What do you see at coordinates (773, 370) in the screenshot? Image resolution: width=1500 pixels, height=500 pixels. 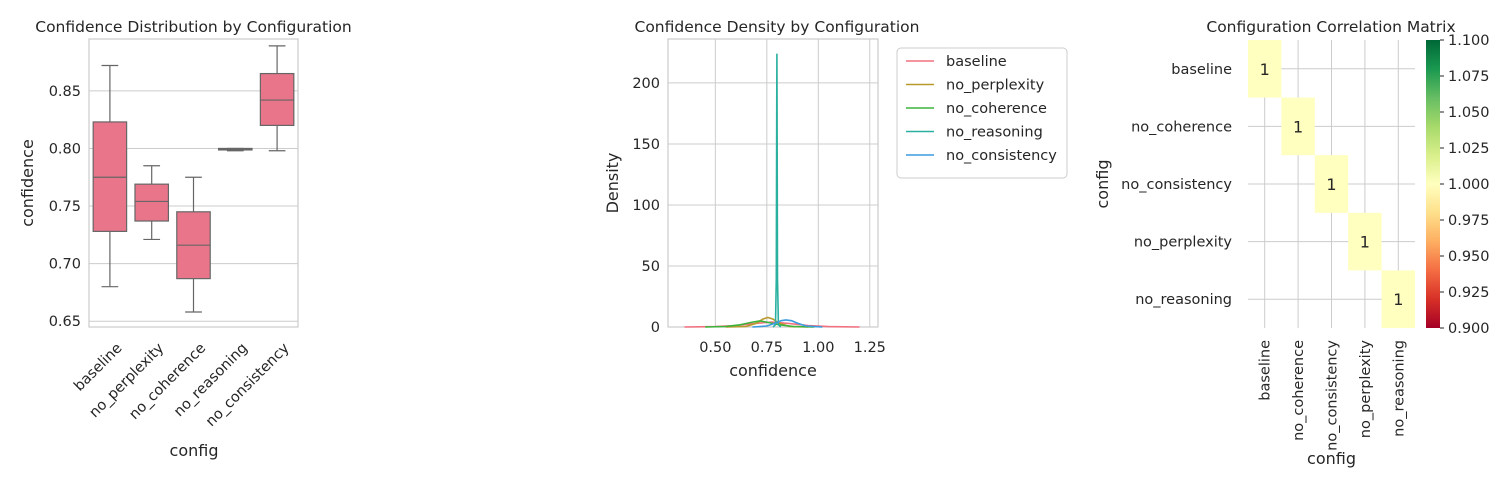 I see `x-axis-label: confidence` at bounding box center [773, 370].